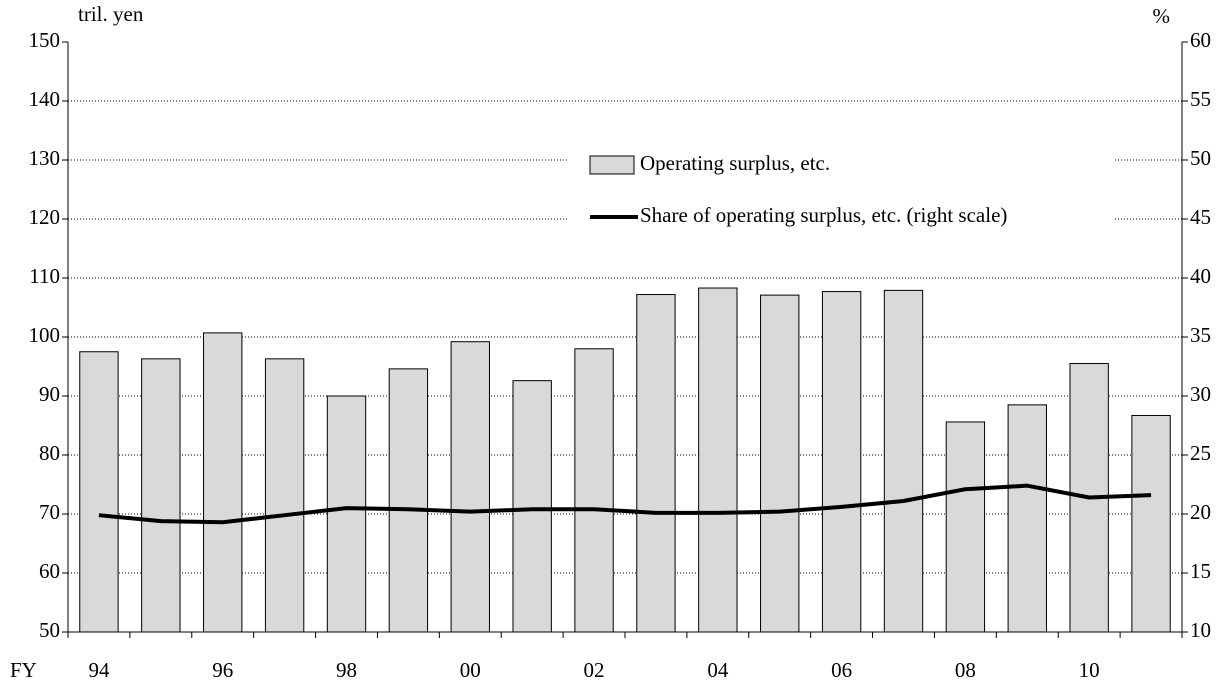 The height and width of the screenshot is (694, 1231). I want to click on x-tick-label: 04, so click(718, 670).